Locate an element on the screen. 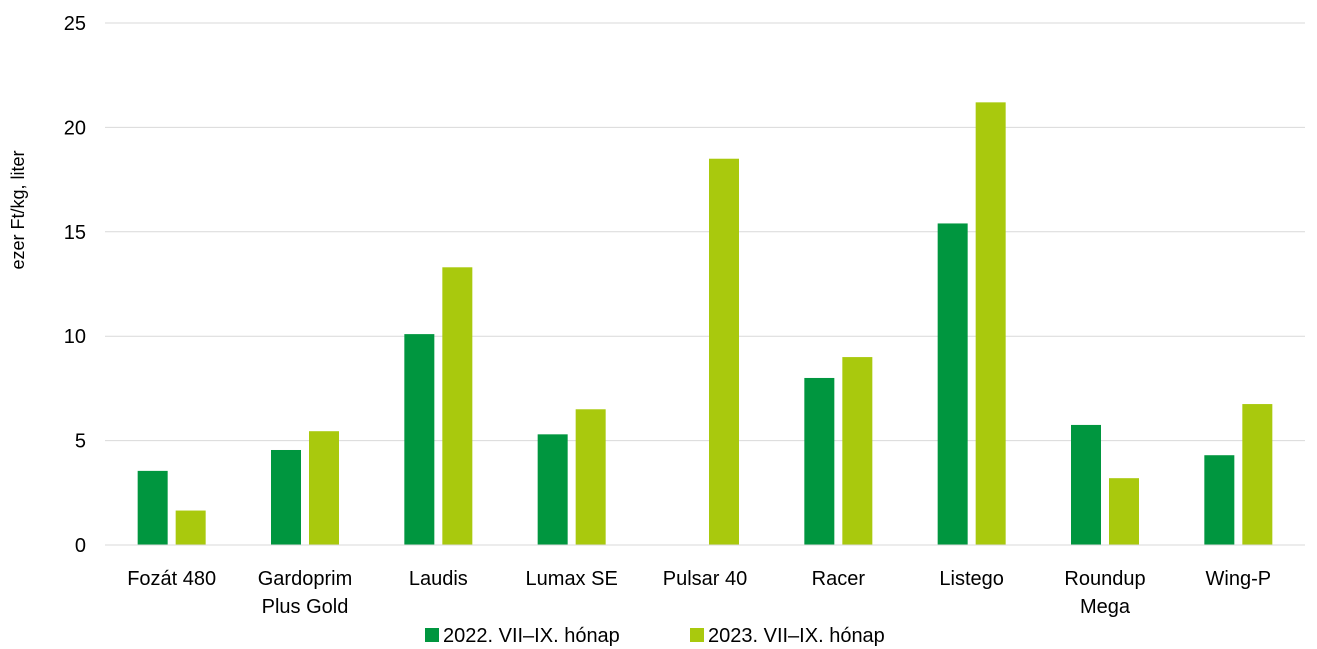 The width and height of the screenshot is (1317, 649). x-tick-label: Listego is located at coordinates (971, 579).